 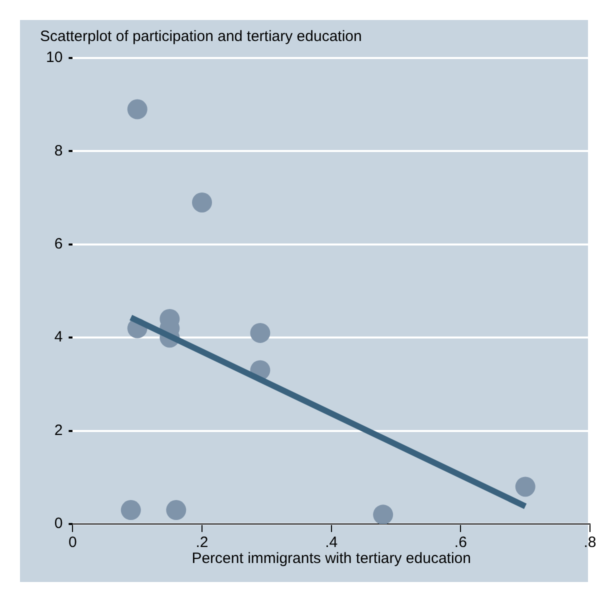 I want to click on y-tick-label: 0, so click(x=58, y=523).